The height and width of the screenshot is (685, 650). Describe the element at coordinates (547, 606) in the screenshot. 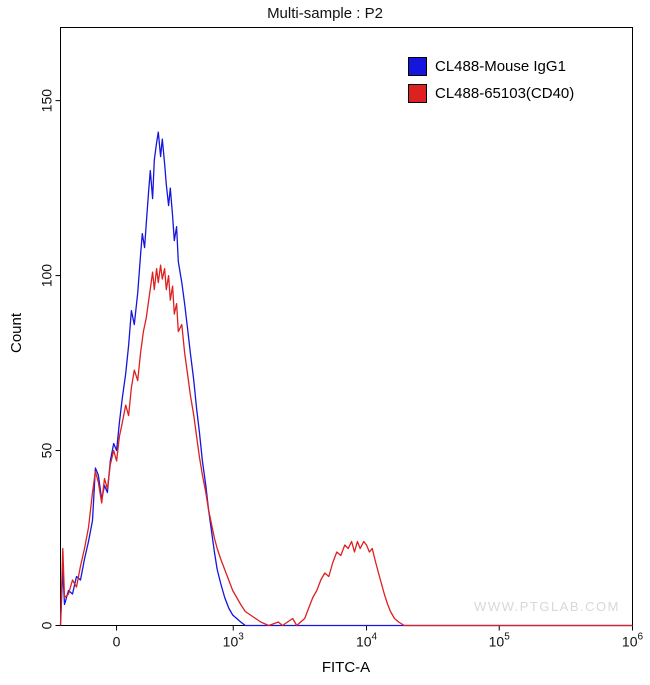

I see `watermark: WWW.PTGLAB.COM` at that location.